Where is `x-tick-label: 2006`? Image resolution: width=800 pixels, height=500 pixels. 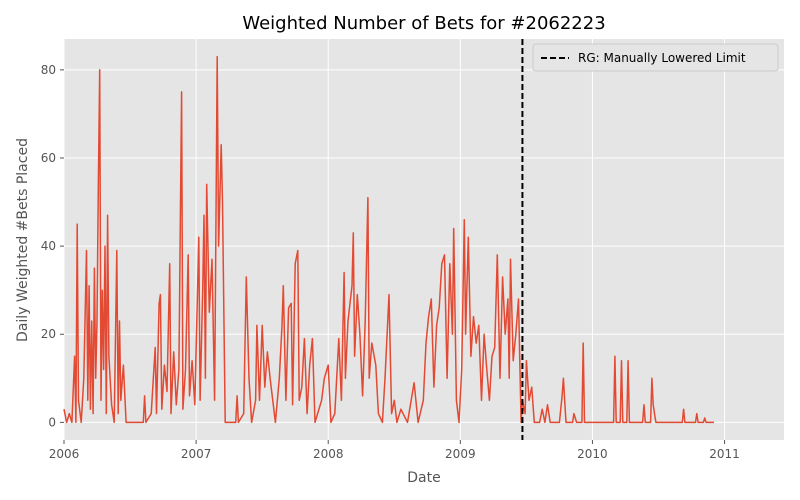 x-tick-label: 2006 is located at coordinates (64, 454).